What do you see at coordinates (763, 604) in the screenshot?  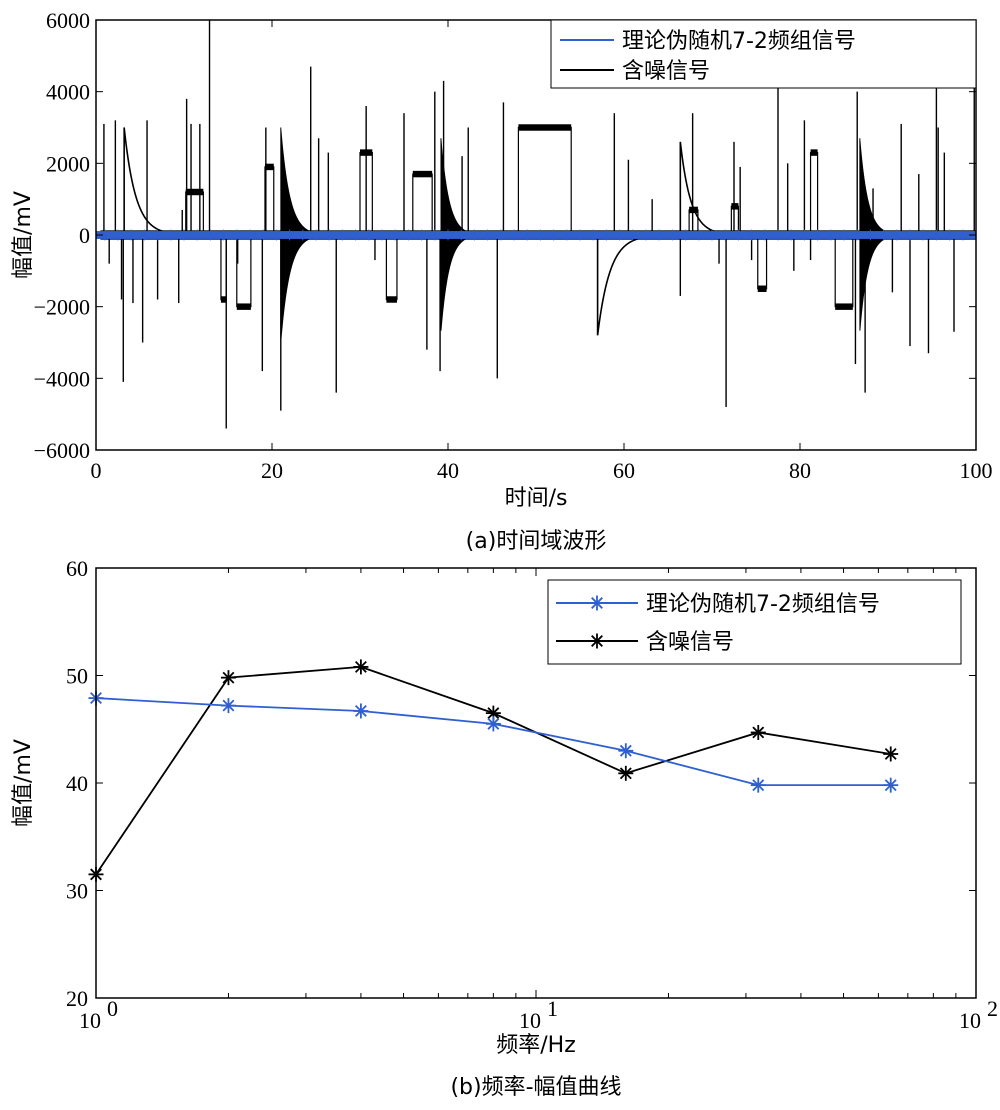 I see `legend-label-theory-b: 理论伪随机7-2频组信号` at bounding box center [763, 604].